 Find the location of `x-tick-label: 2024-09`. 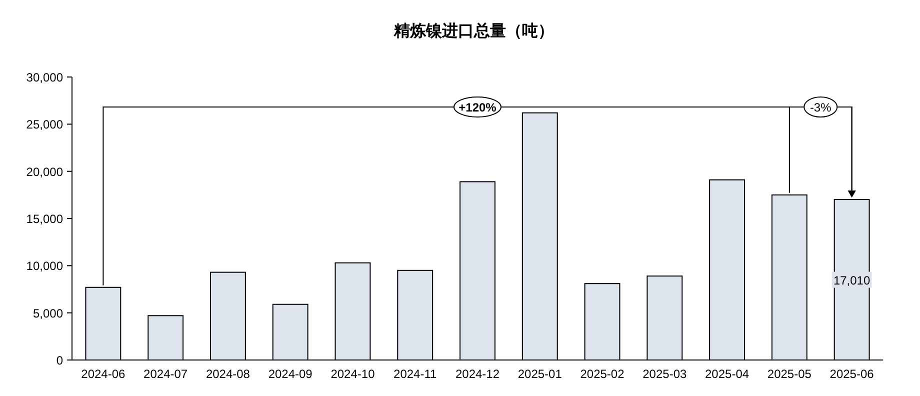

x-tick-label: 2024-09 is located at coordinates (290, 374).